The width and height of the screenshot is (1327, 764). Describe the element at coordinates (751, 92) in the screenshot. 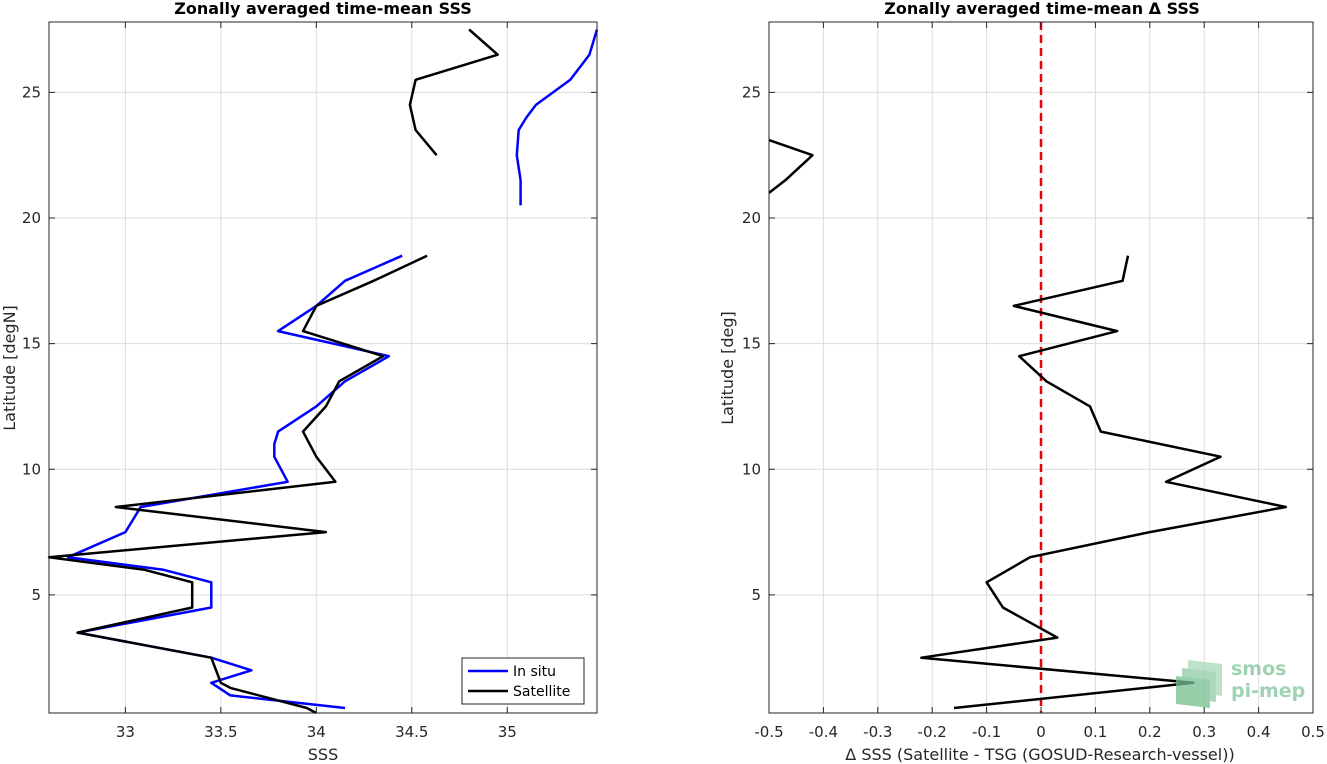

I see `delta-sss-y-tick-label: 25` at that location.